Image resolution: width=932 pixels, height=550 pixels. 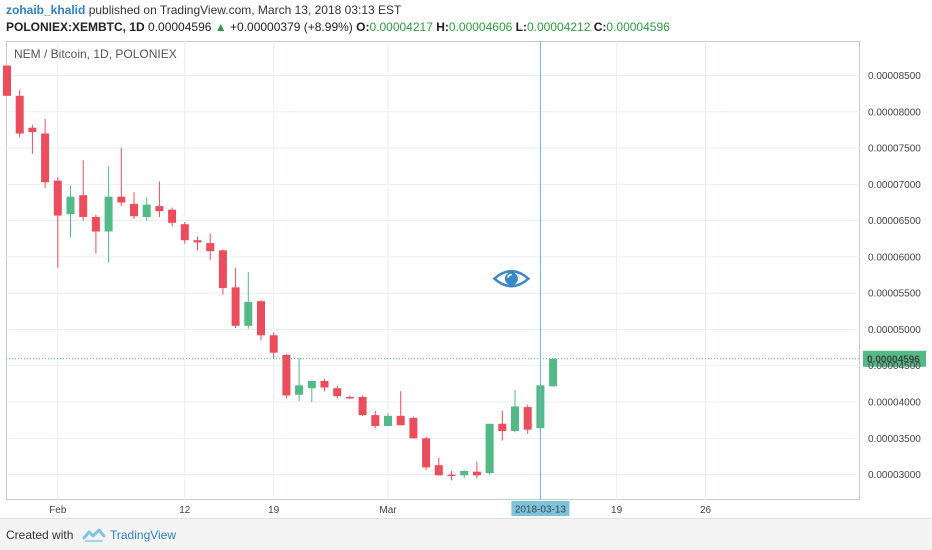 What do you see at coordinates (220, 27) in the screenshot?
I see `up-triangle-icon: ▲` at bounding box center [220, 27].